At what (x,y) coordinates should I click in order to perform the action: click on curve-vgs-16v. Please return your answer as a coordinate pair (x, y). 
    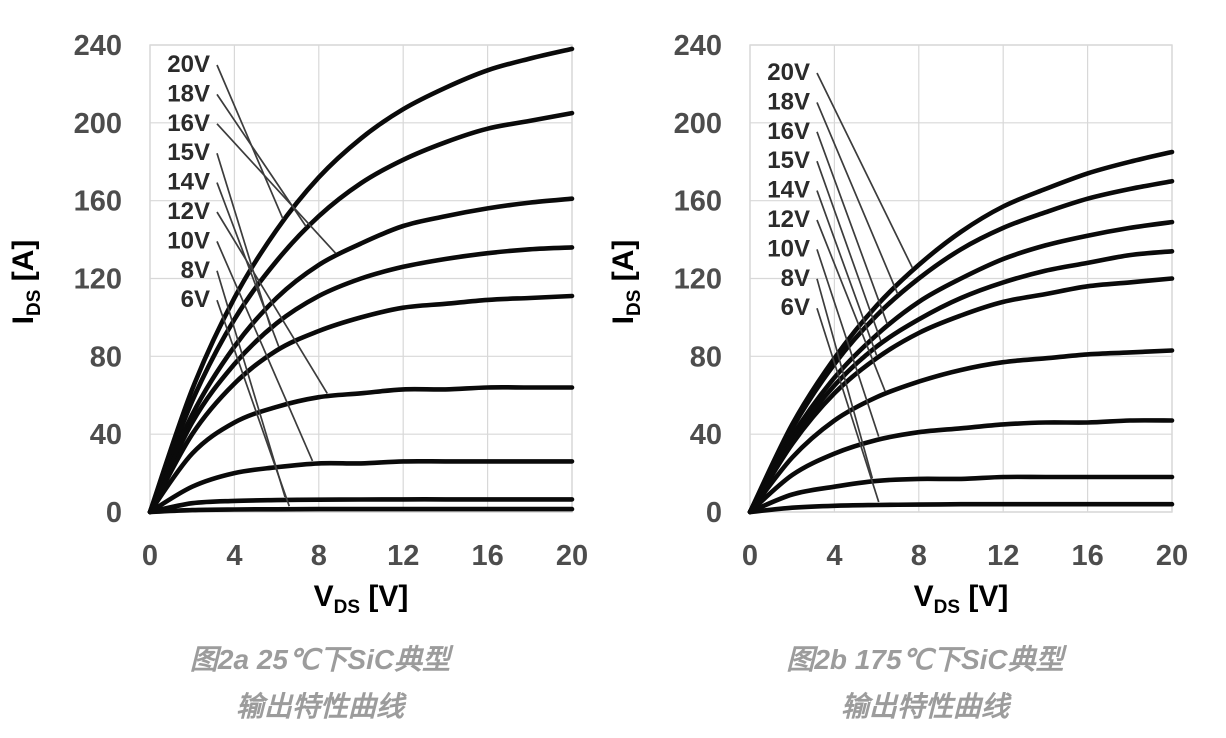
    Looking at the image, I should click on (961, 367).